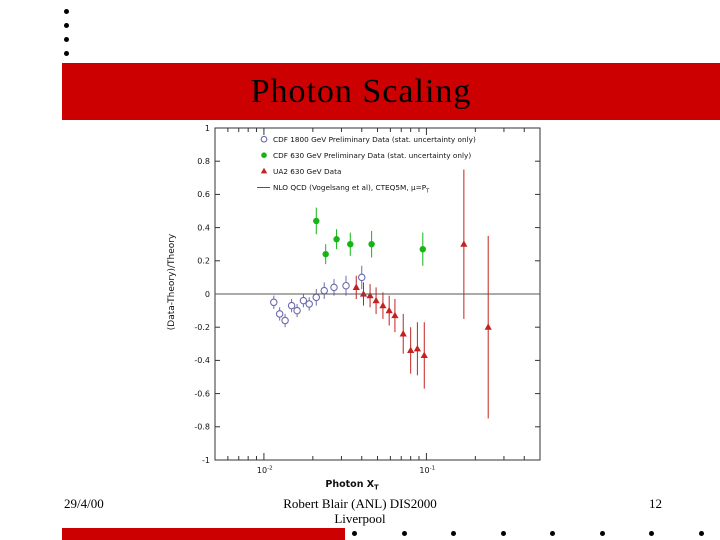 The height and width of the screenshot is (540, 720). What do you see at coordinates (307, 171) in the screenshot?
I see `svg-text: UA2 630 GeV Data` at bounding box center [307, 171].